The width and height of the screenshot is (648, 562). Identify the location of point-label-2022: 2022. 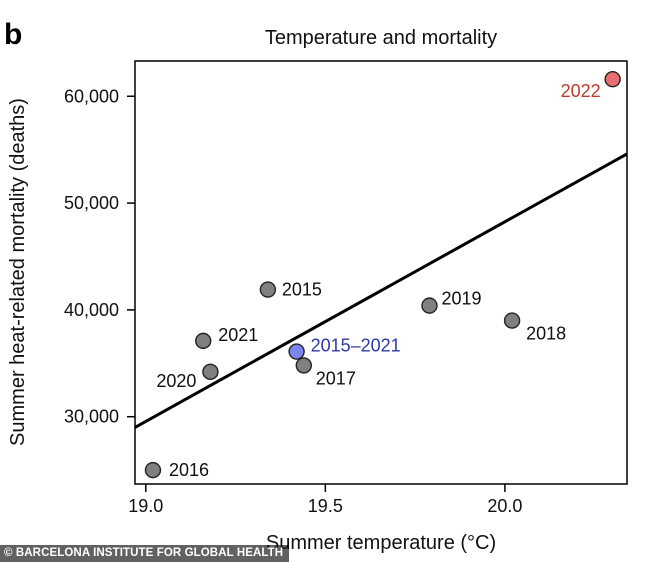
(581, 91).